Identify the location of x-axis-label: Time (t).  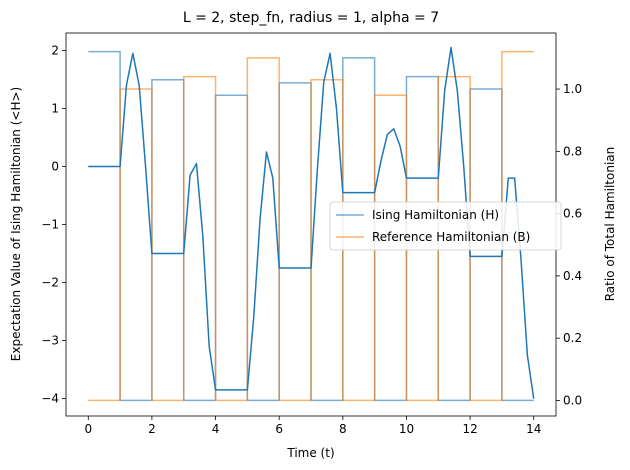
(310, 453).